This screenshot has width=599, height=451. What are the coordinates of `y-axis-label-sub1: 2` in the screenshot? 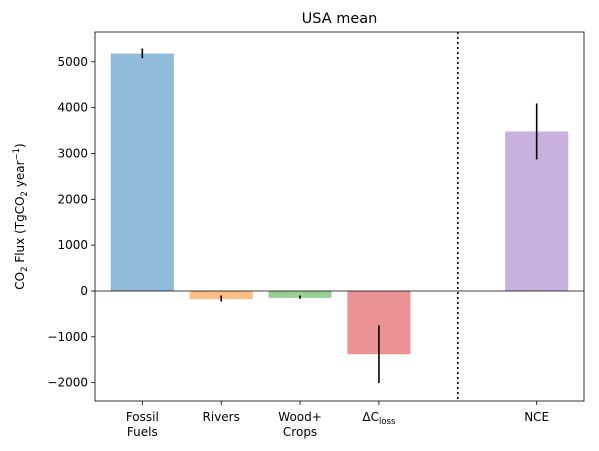 It's located at (25, 269).